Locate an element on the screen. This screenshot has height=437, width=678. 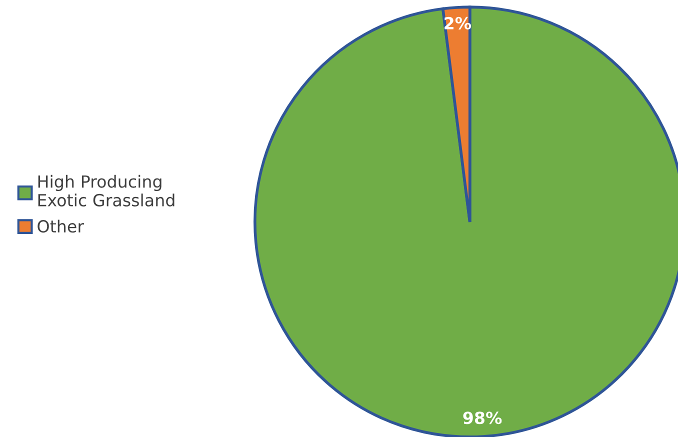
data-label: 98% is located at coordinates (482, 418).